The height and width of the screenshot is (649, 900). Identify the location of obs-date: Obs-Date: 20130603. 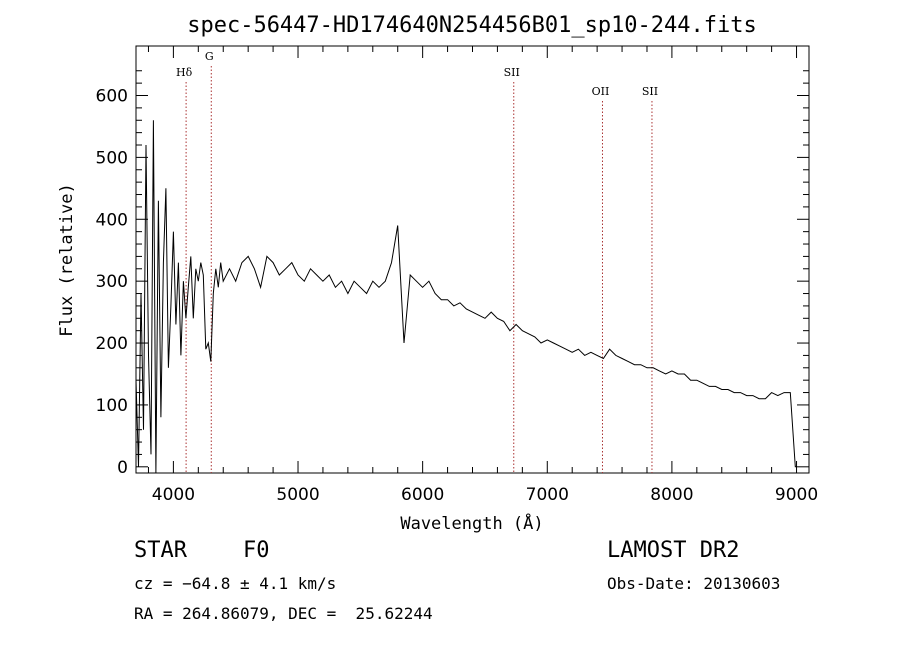
(694, 583).